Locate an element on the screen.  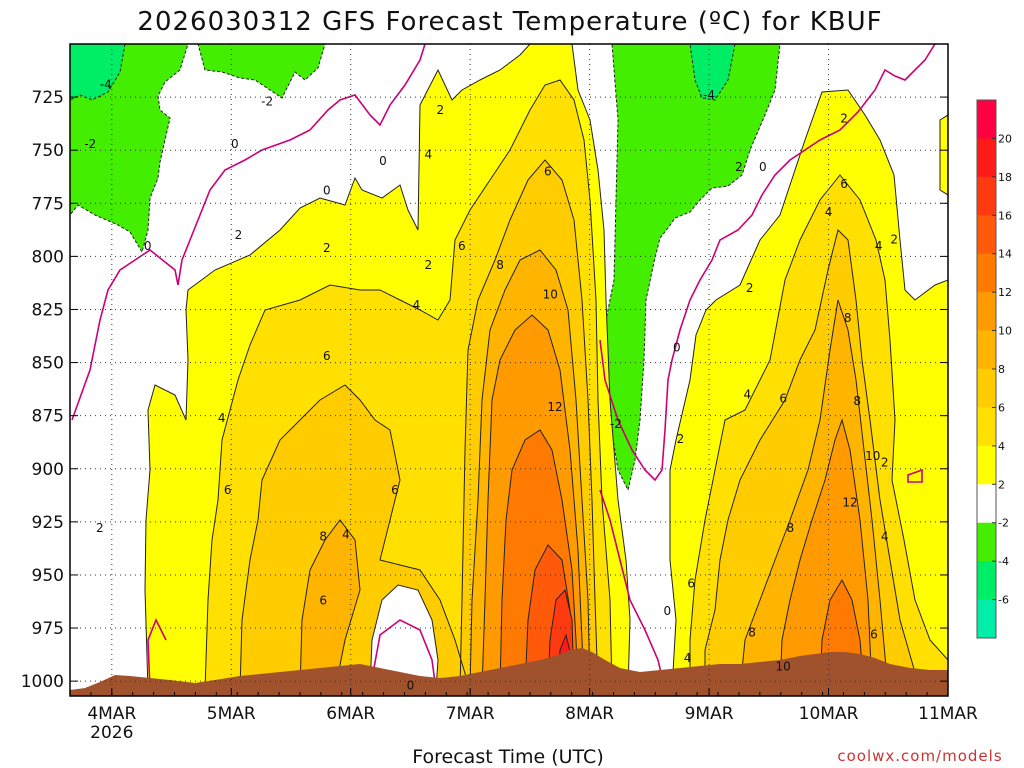
y-tick-label: 950 is located at coordinates (48, 576).